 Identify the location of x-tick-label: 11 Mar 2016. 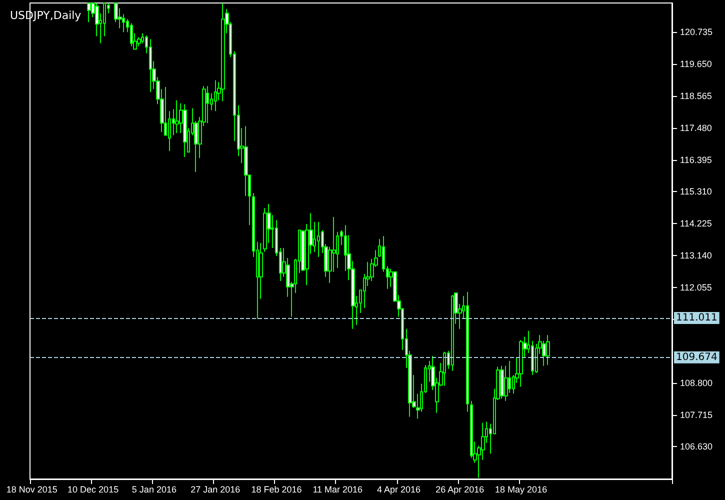
(337, 489).